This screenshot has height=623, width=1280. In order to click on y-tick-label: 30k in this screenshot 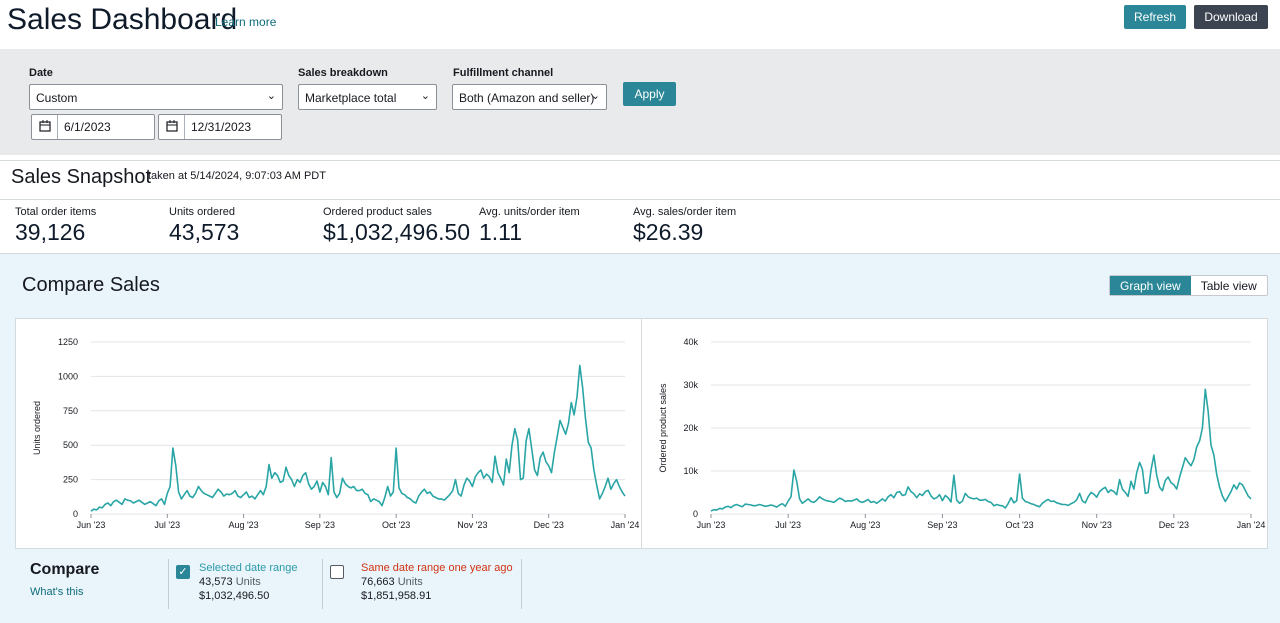, I will do `click(690, 385)`.